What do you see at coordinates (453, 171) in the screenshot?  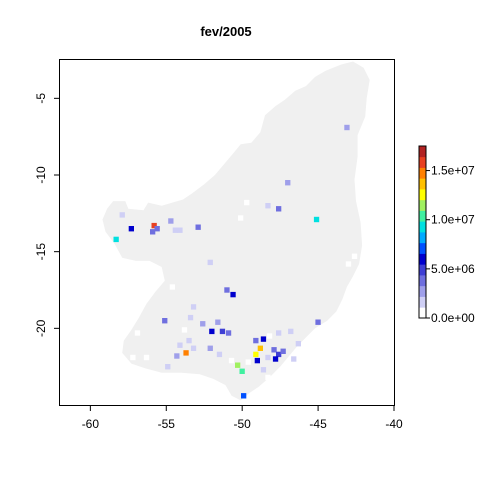 I see `legend-tick-label: 1.5e+07` at bounding box center [453, 171].